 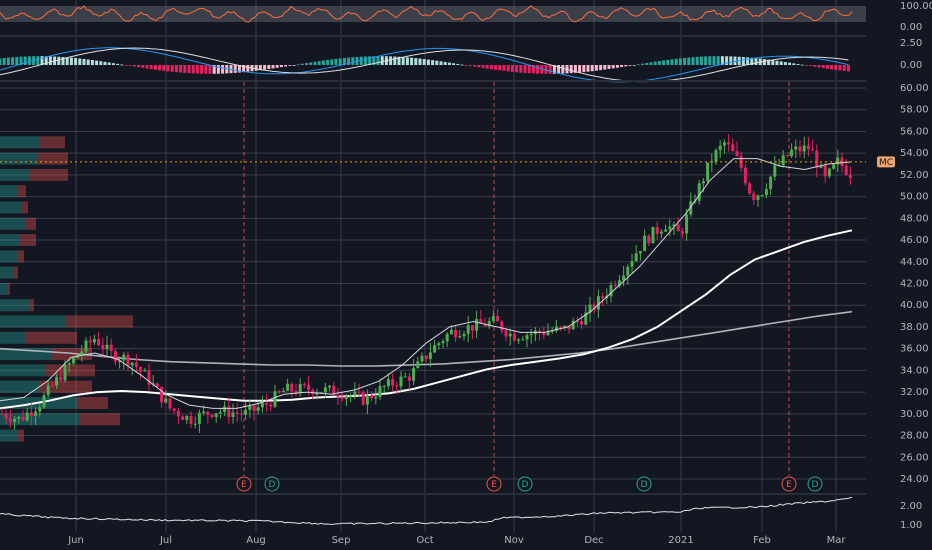 I want to click on price-tick-10: 40.00, so click(x=914, y=305).